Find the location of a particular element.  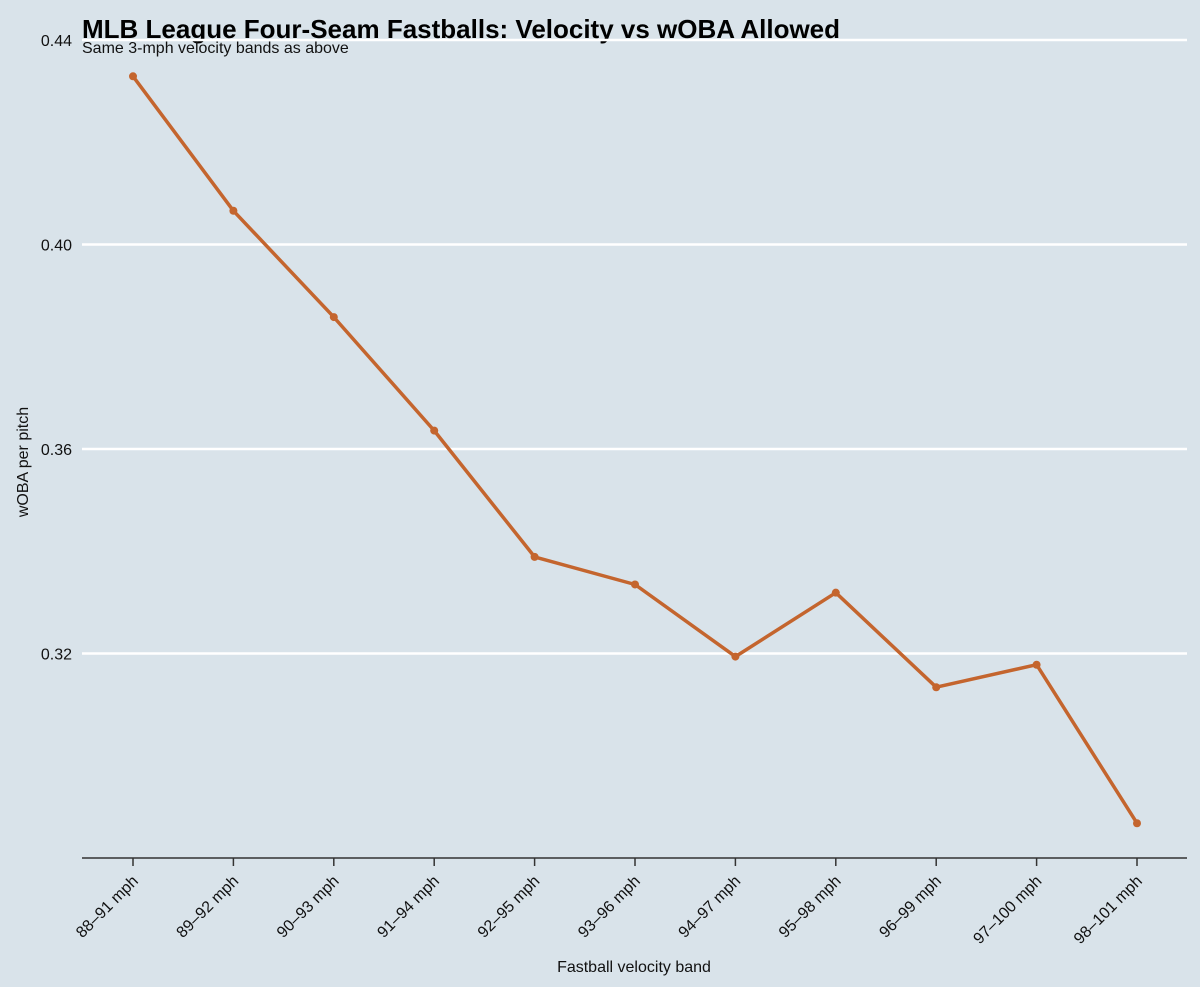

y-tick-labels: 0.32 0.36 0.40 0.44 is located at coordinates (56, 348).